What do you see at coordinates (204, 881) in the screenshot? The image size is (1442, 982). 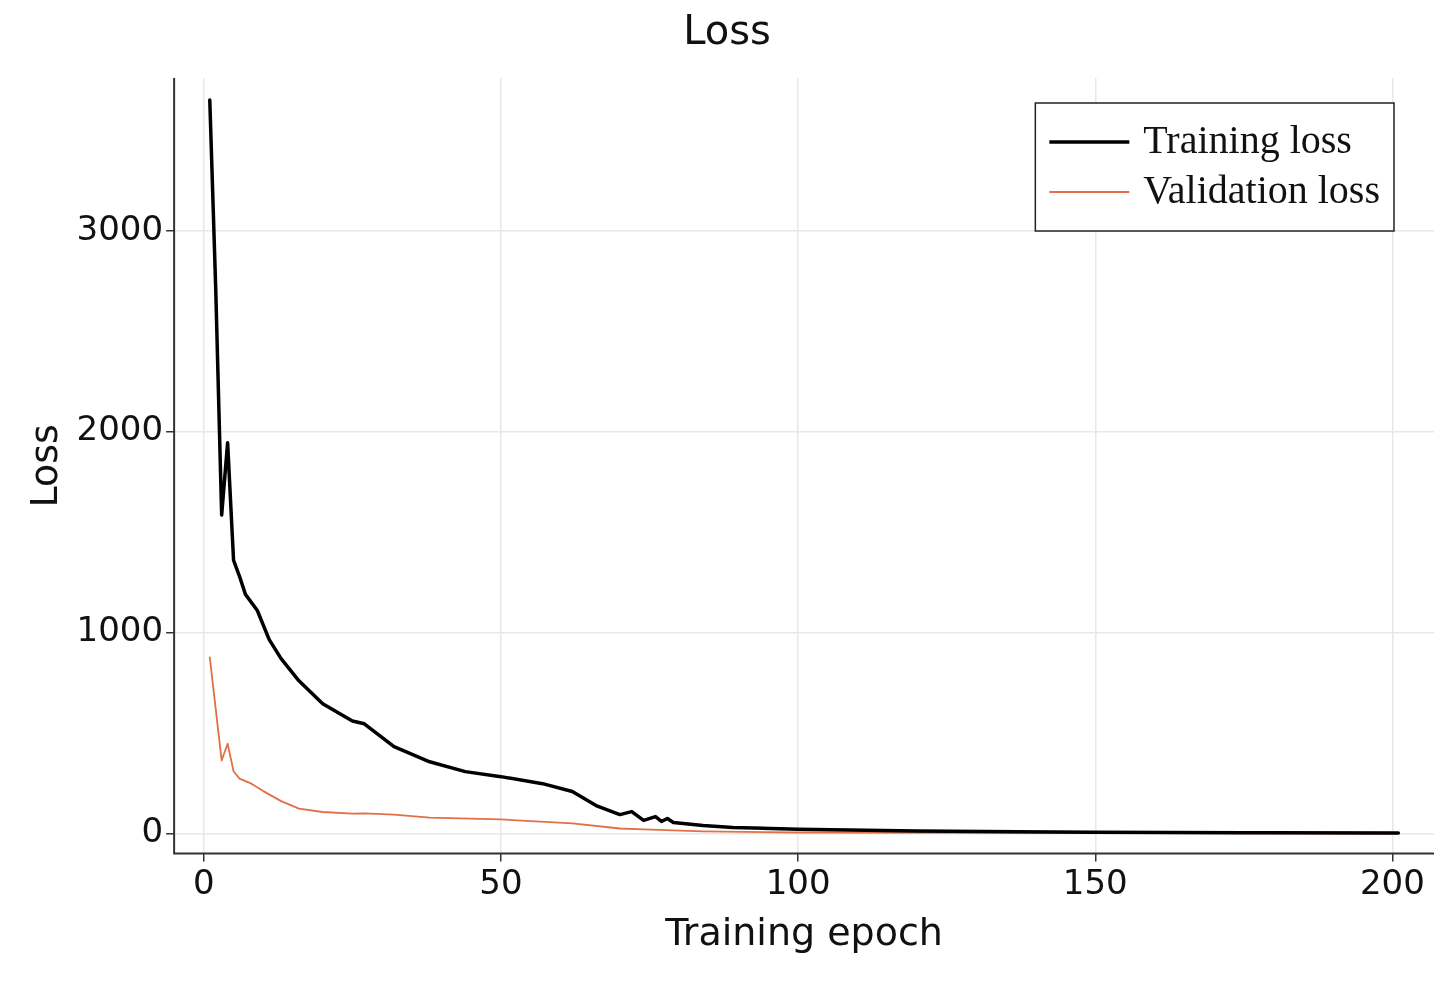 I see `x-tick-label: 0` at bounding box center [204, 881].